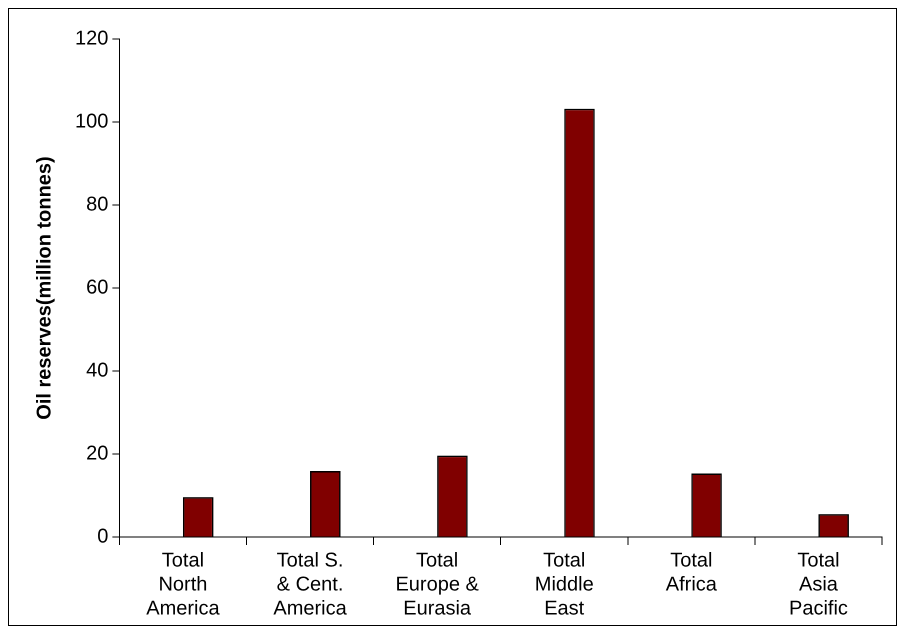 The width and height of the screenshot is (905, 634). I want to click on y-axis-title: Oil reserves(million tonnes), so click(45, 288).